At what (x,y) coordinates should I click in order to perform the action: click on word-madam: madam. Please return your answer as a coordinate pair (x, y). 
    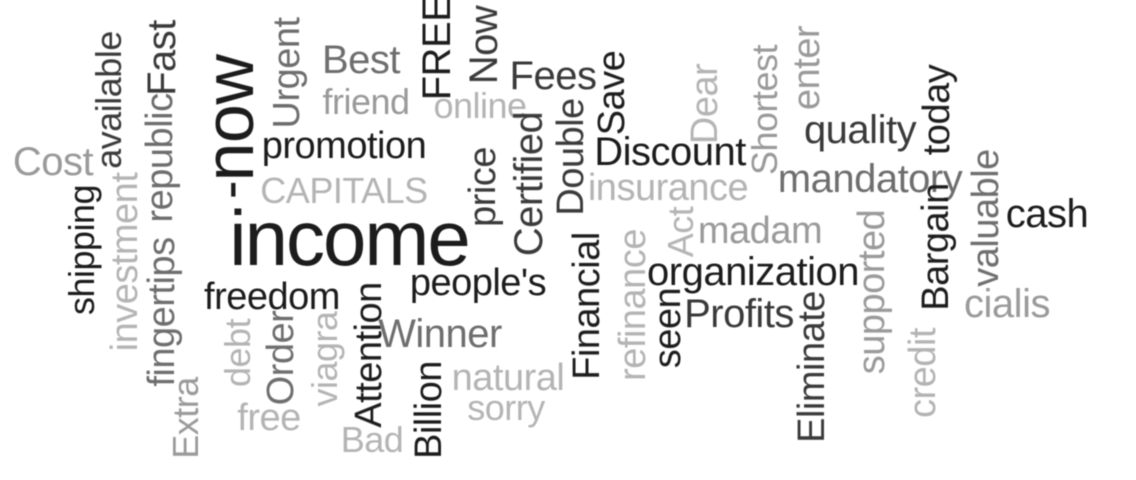
    Looking at the image, I should click on (760, 231).